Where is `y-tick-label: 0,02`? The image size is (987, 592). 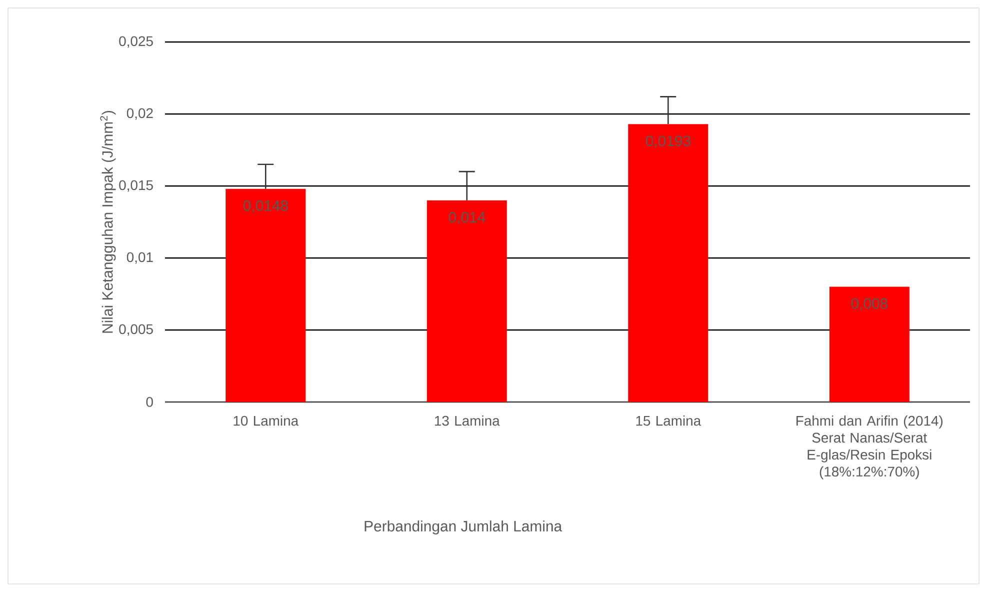
y-tick-label: 0,02 is located at coordinates (139, 114).